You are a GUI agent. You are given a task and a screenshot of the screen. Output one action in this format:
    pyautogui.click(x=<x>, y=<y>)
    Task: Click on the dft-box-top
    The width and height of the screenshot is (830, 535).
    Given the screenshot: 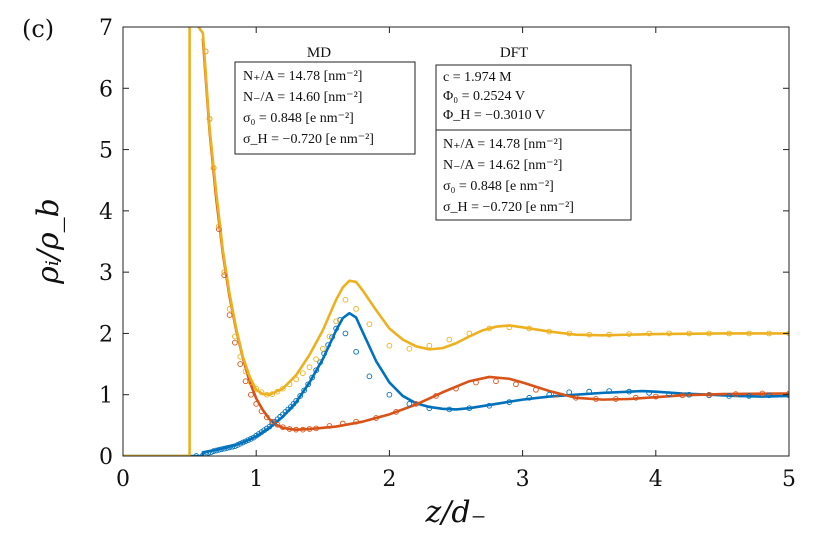 What is the action you would take?
    pyautogui.click(x=533, y=97)
    